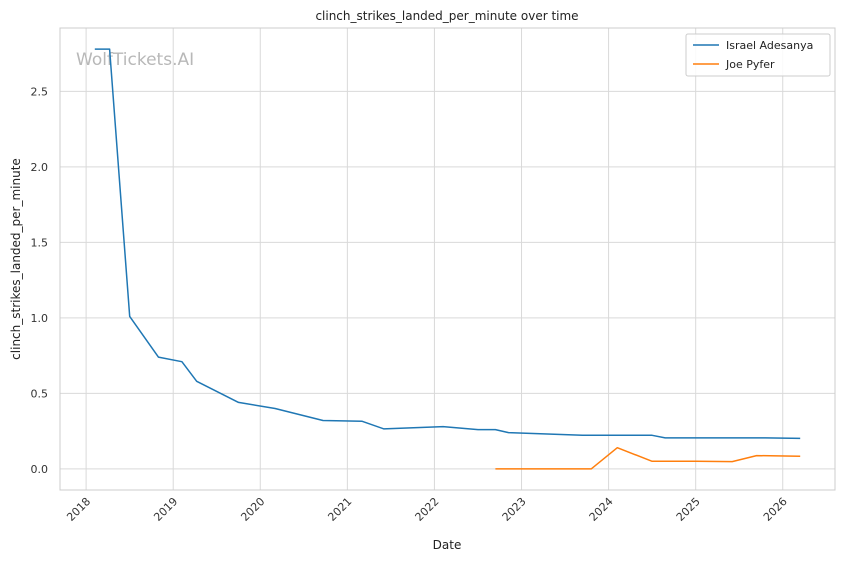  Describe the element at coordinates (40, 242) in the screenshot. I see `y-tick-label: 1.5` at that location.